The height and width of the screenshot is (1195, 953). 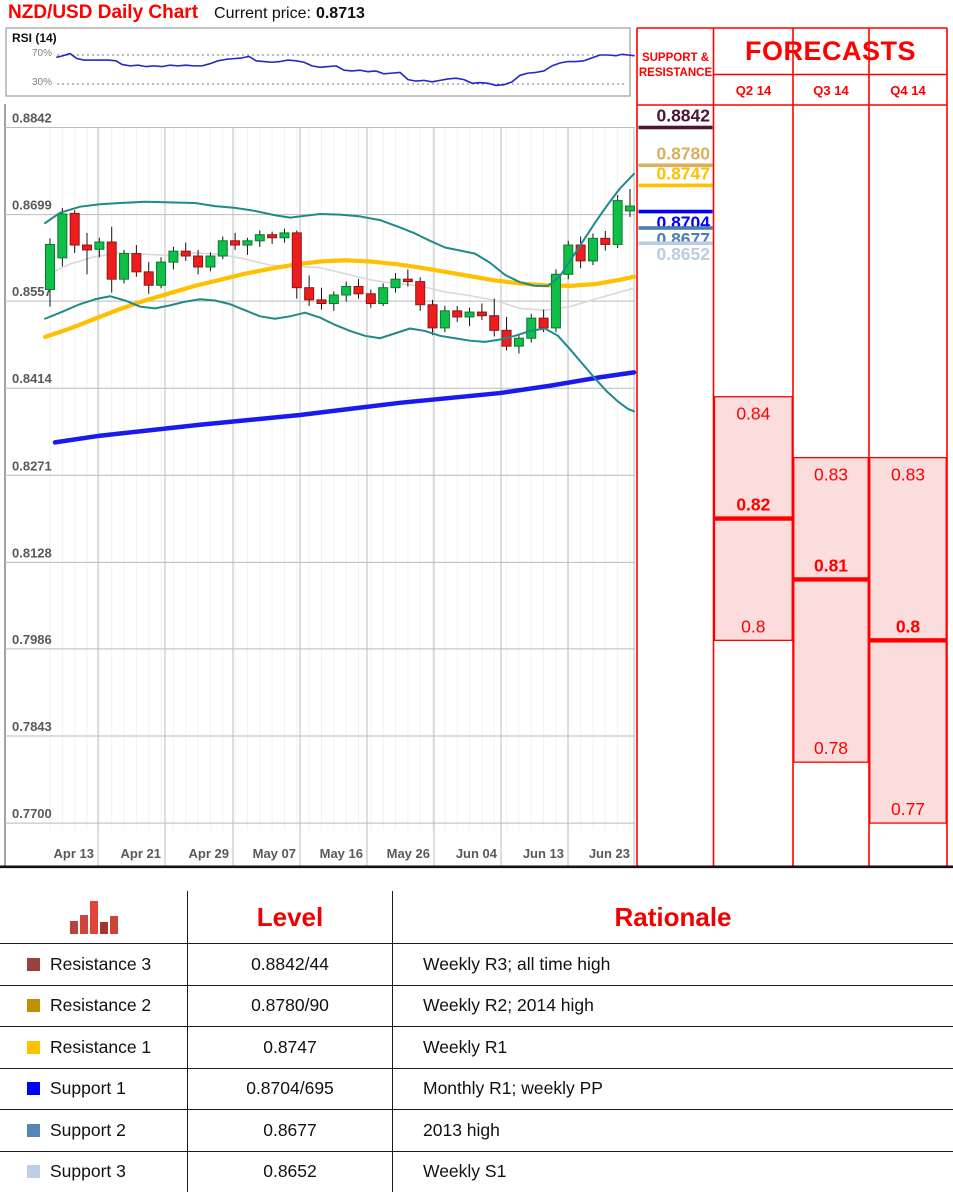 I want to click on bollinger-lower-line, so click(x=339, y=354).